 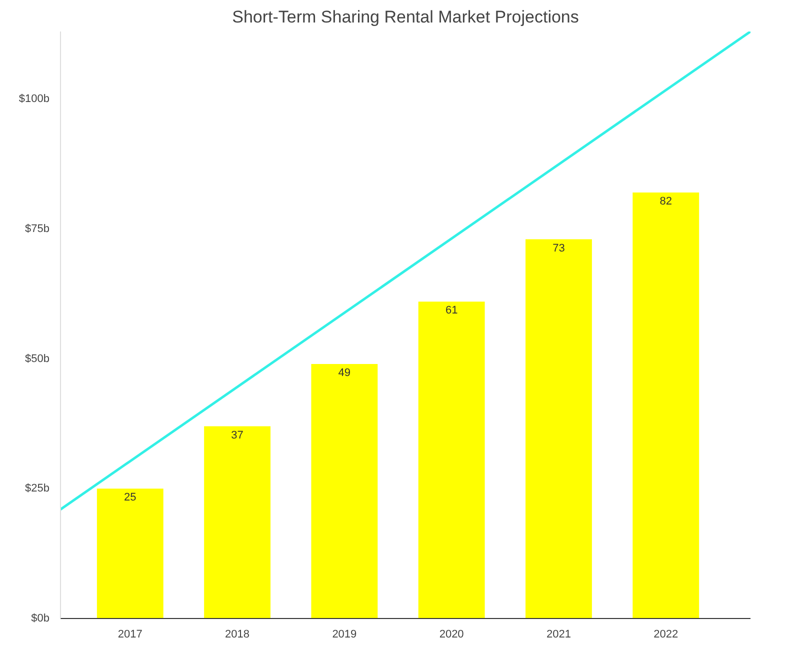 What do you see at coordinates (344, 372) in the screenshot?
I see `data-label: 49` at bounding box center [344, 372].